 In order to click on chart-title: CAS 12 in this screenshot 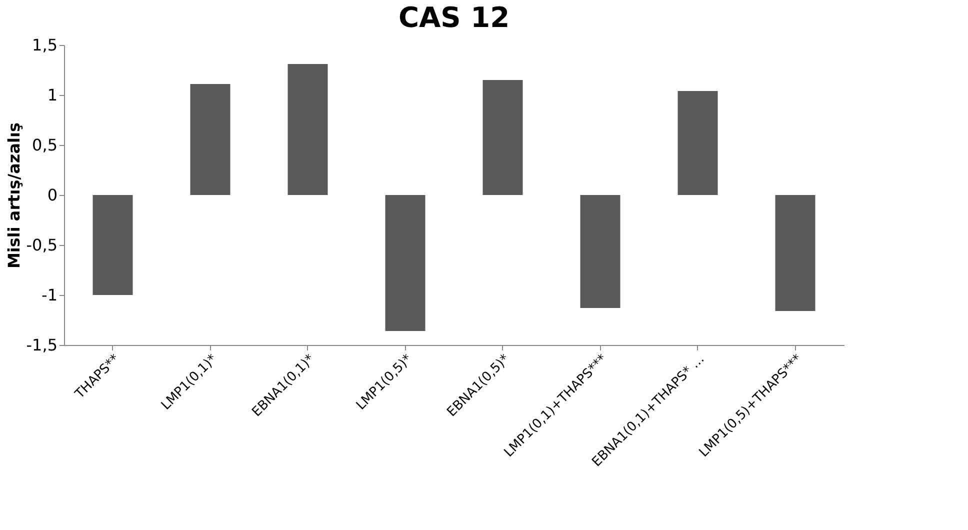, I will do `click(454, 17)`.